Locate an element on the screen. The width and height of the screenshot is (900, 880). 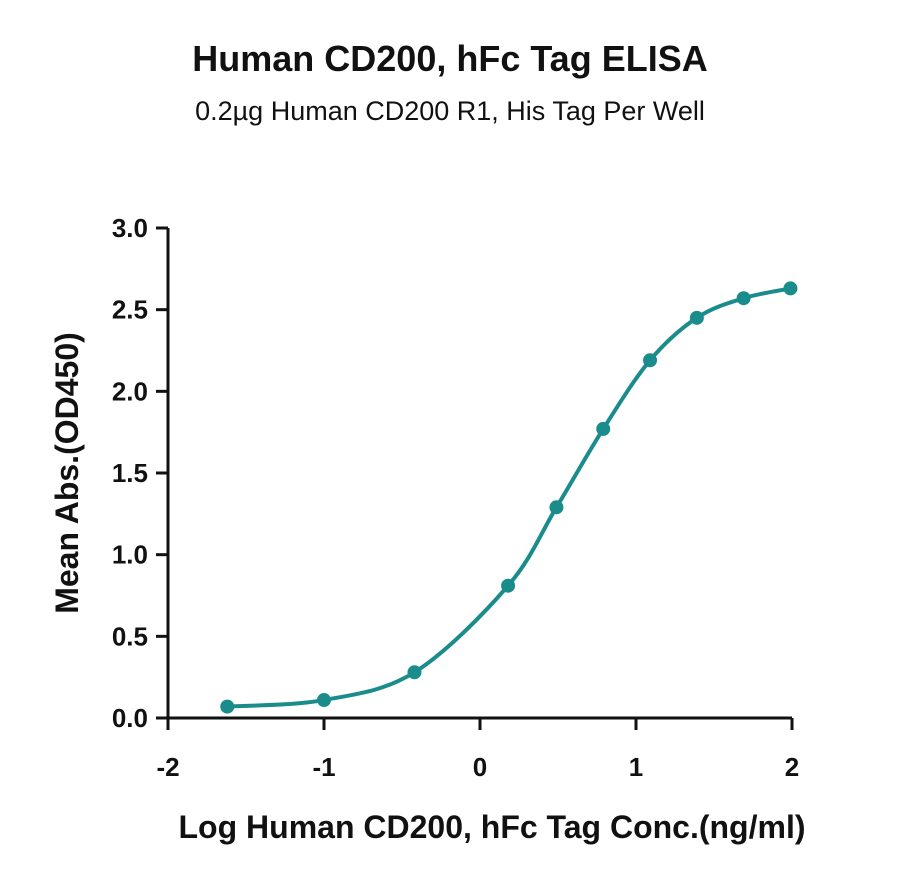
chart-title: Human CD200, hFc Tag ELISA is located at coordinates (450, 58).